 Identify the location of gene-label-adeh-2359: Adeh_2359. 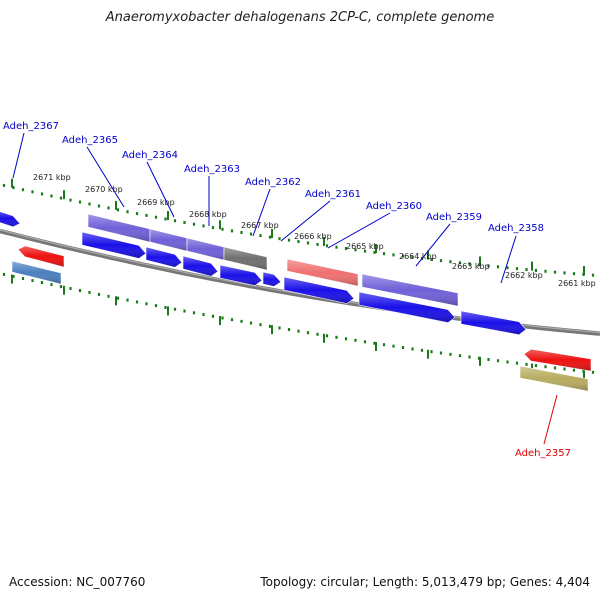
(454, 217).